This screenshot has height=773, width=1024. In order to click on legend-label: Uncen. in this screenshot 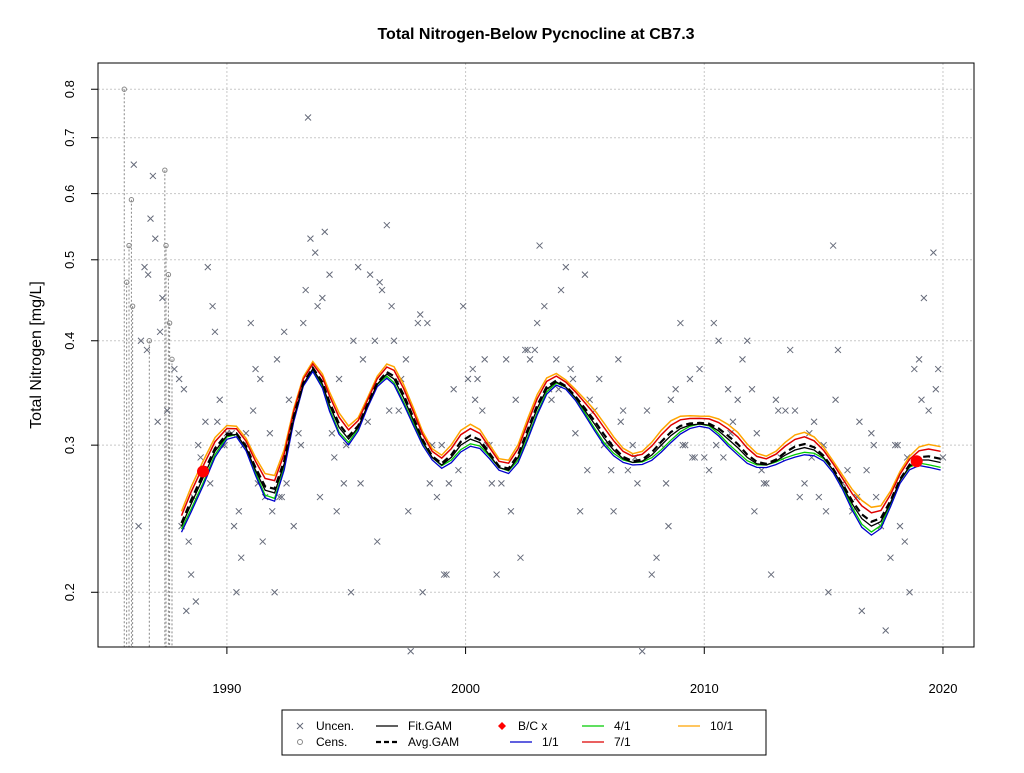, I will do `click(335, 726)`.